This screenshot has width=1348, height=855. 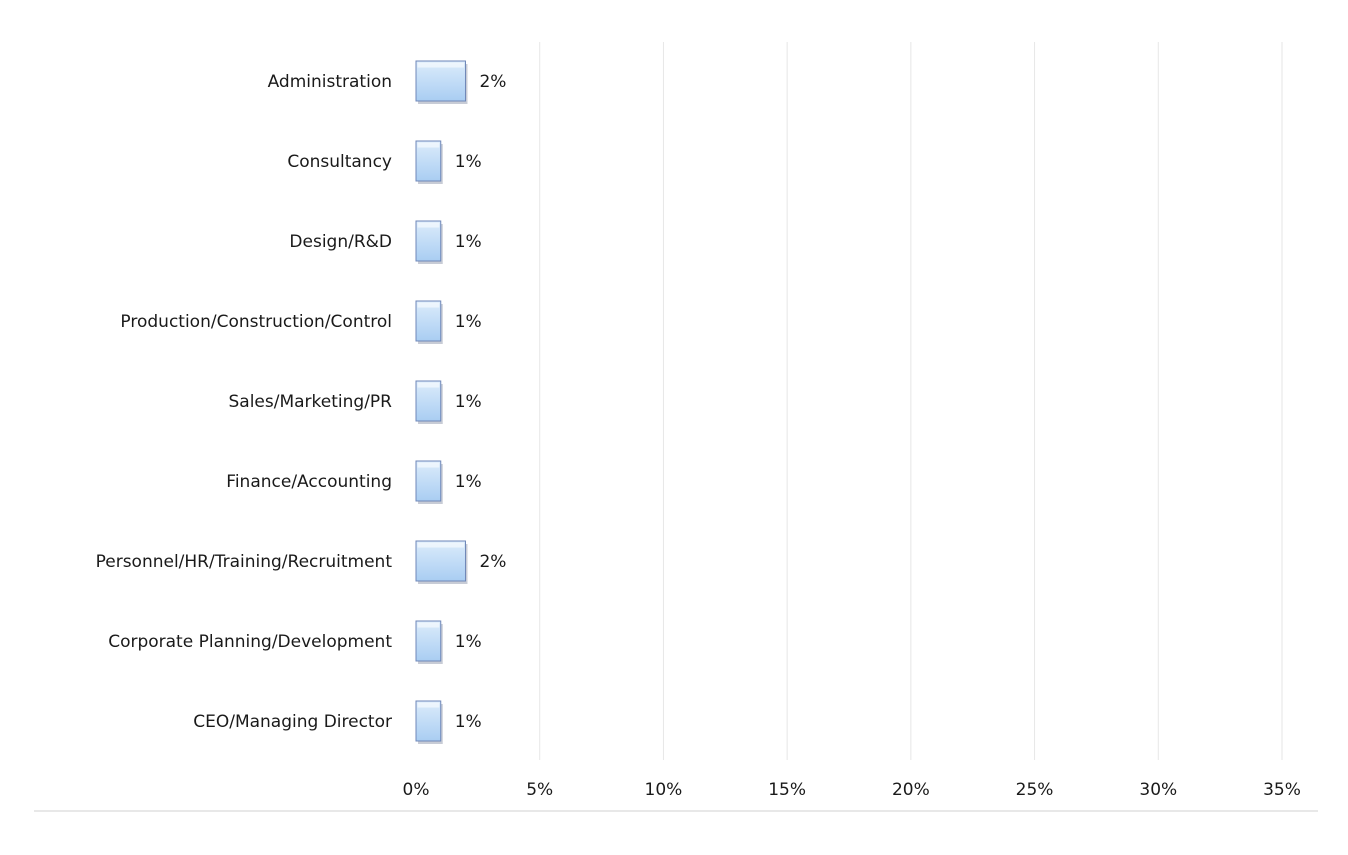 What do you see at coordinates (539, 790) in the screenshot?
I see `x-tick-label: 5%` at bounding box center [539, 790].